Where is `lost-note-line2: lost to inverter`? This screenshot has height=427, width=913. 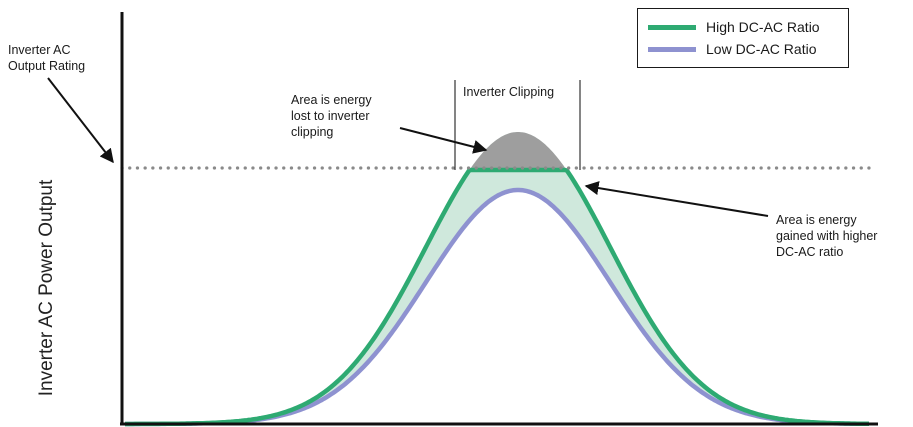
lost-note-line2: lost to inverter is located at coordinates (330, 116).